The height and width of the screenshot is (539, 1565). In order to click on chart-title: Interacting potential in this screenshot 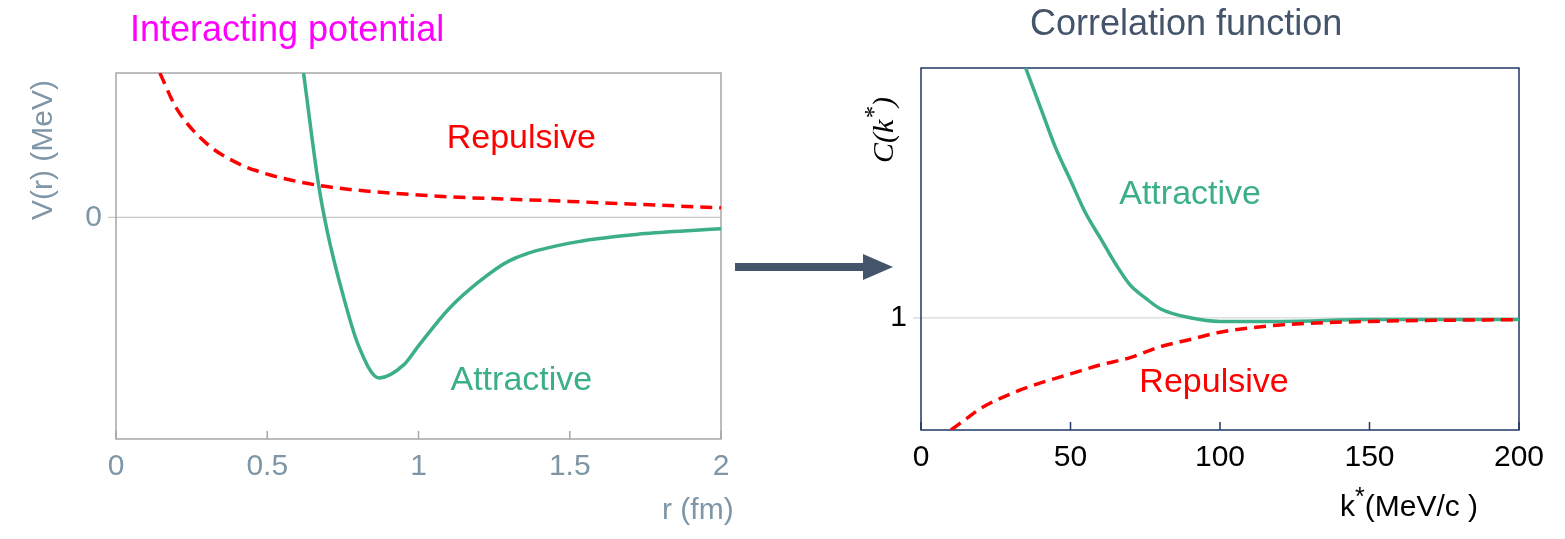, I will do `click(287, 29)`.